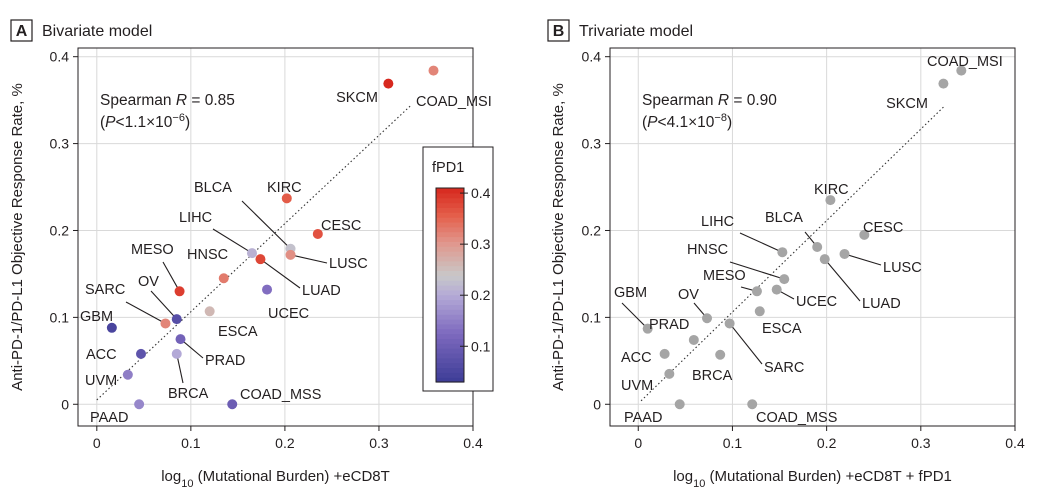 This screenshot has height=500, width=1041. What do you see at coordinates (559, 31) in the screenshot?
I see `panel-letter: B` at bounding box center [559, 31].